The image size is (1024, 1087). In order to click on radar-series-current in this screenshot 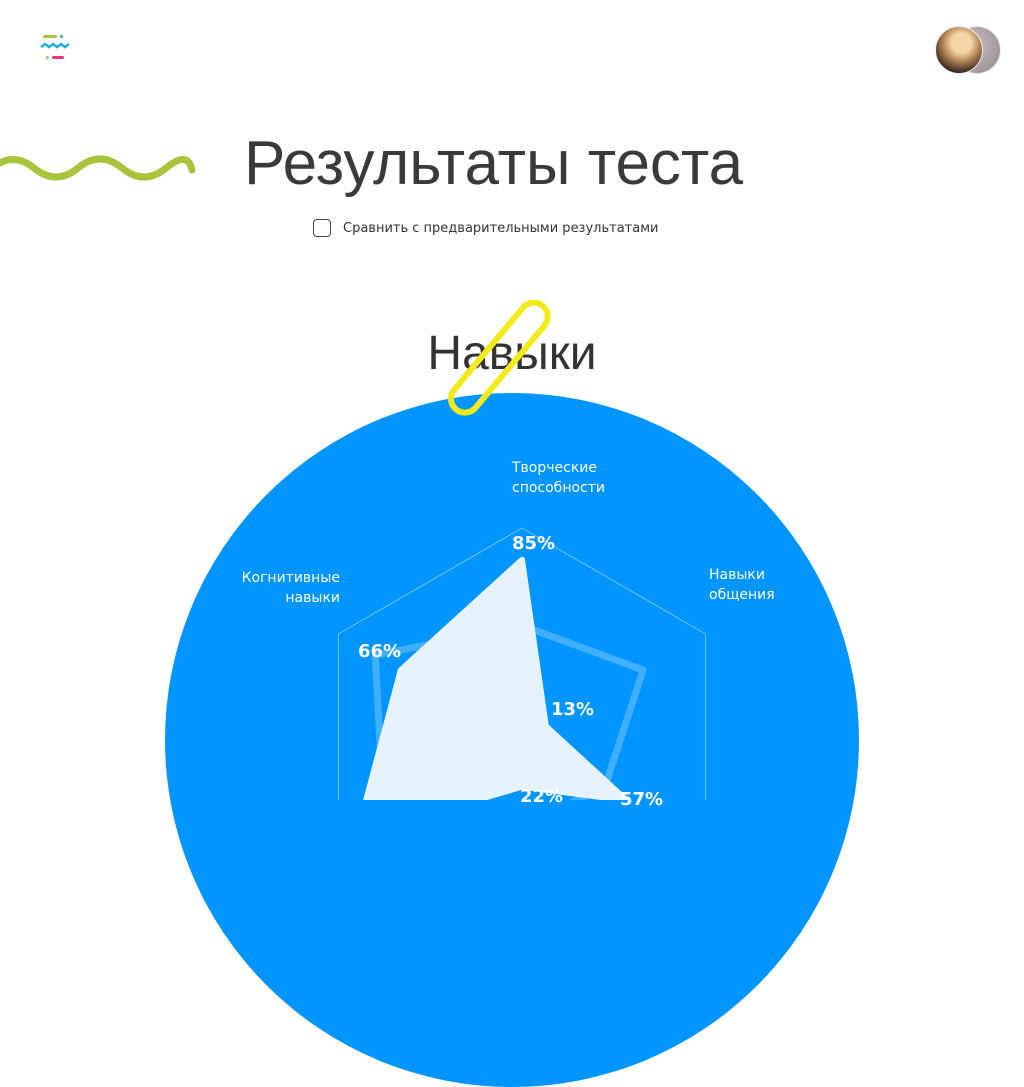, I will do `click(492, 680)`.